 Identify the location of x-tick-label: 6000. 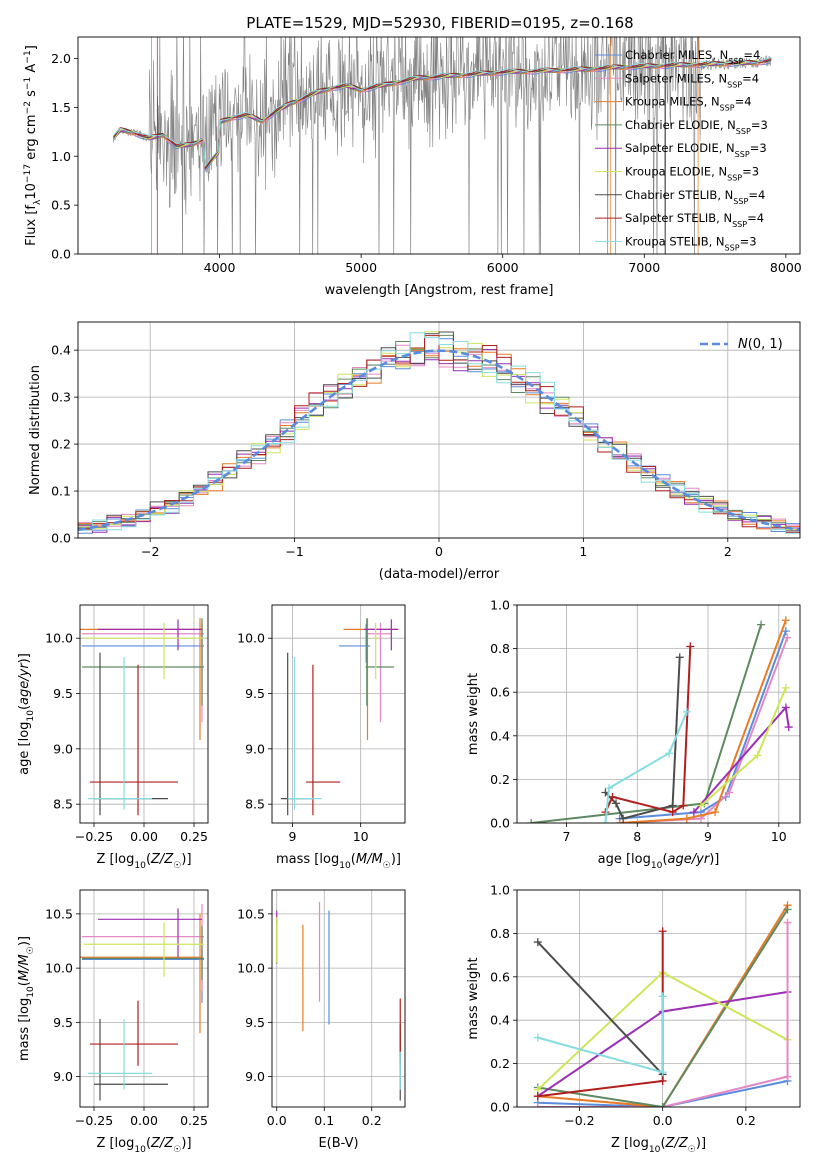
(503, 267).